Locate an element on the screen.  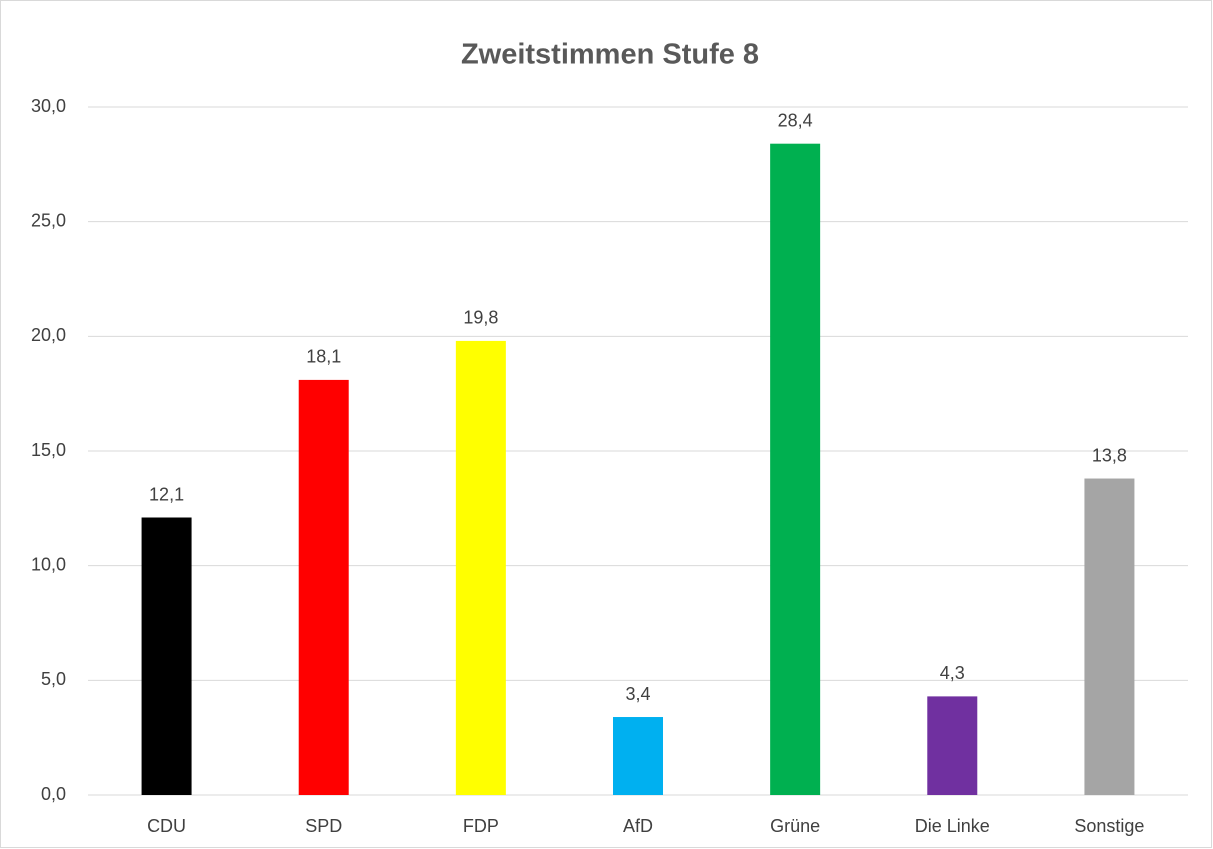
value-label: 13,8 is located at coordinates (1109, 455).